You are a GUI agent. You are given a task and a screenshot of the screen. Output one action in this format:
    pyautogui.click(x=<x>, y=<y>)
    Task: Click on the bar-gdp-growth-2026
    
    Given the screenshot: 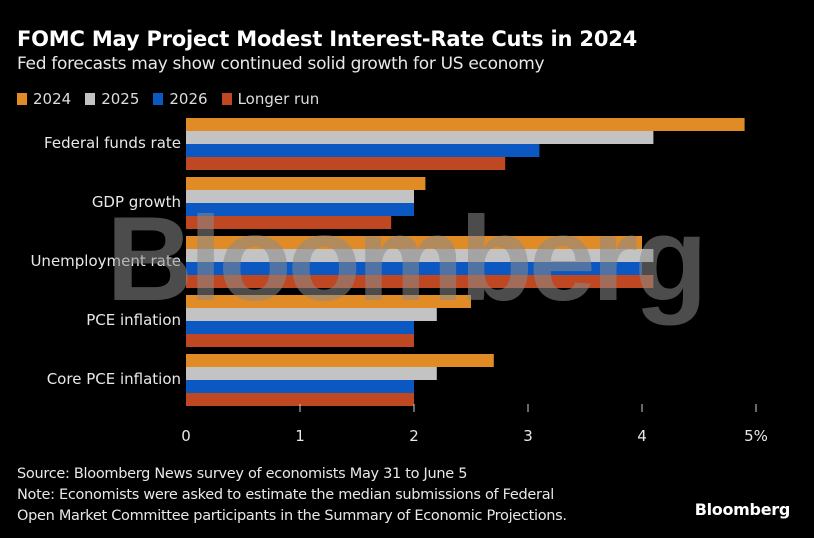 What is the action you would take?
    pyautogui.click(x=300, y=209)
    